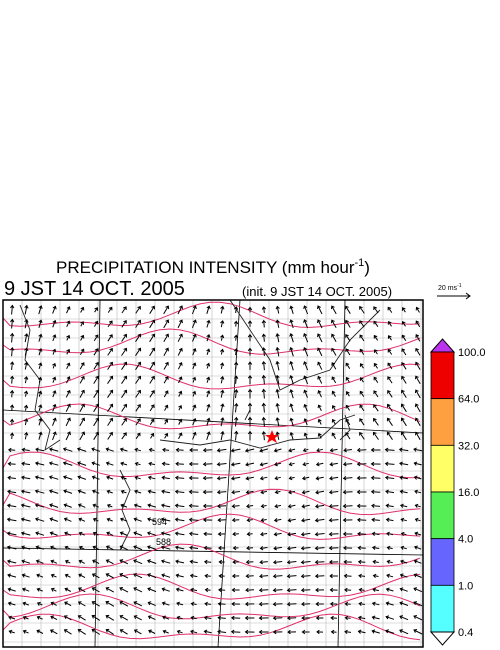 Image resolution: width=500 pixels, height=650 pixels. Describe the element at coordinates (159, 522) in the screenshot. I see `contour-label: 594` at that location.